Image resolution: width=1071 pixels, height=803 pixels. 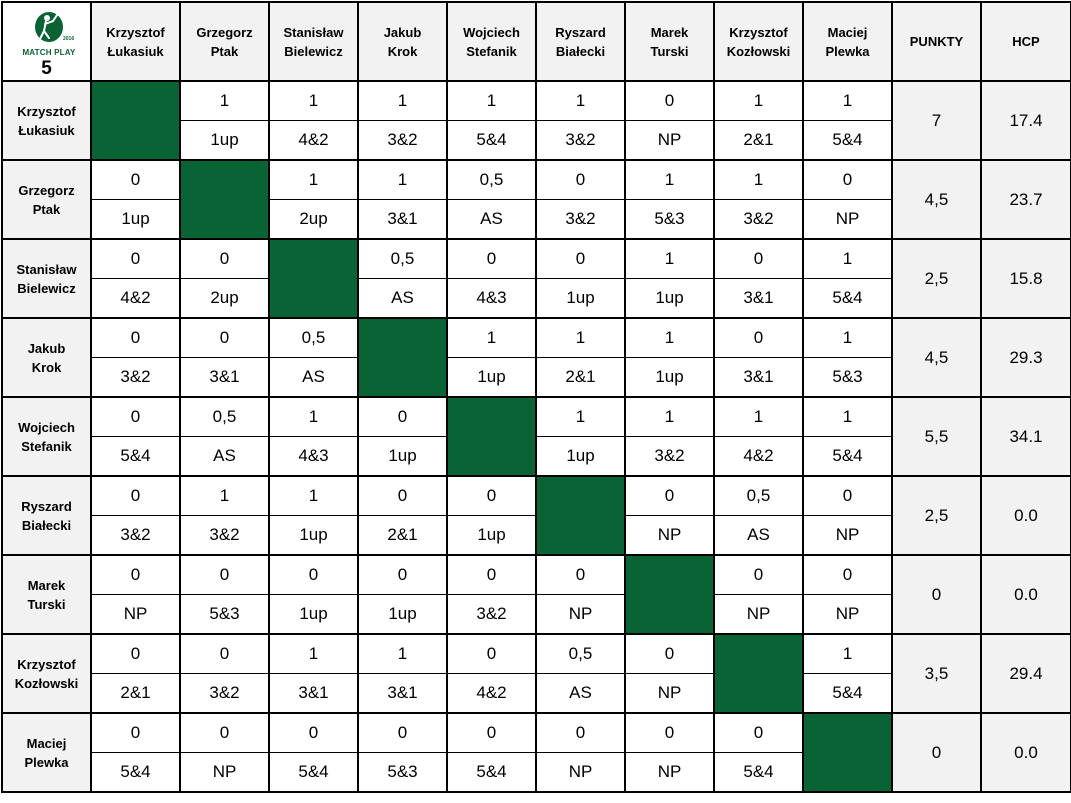 I want to click on match-result-cell: 4&2, so click(x=491, y=693).